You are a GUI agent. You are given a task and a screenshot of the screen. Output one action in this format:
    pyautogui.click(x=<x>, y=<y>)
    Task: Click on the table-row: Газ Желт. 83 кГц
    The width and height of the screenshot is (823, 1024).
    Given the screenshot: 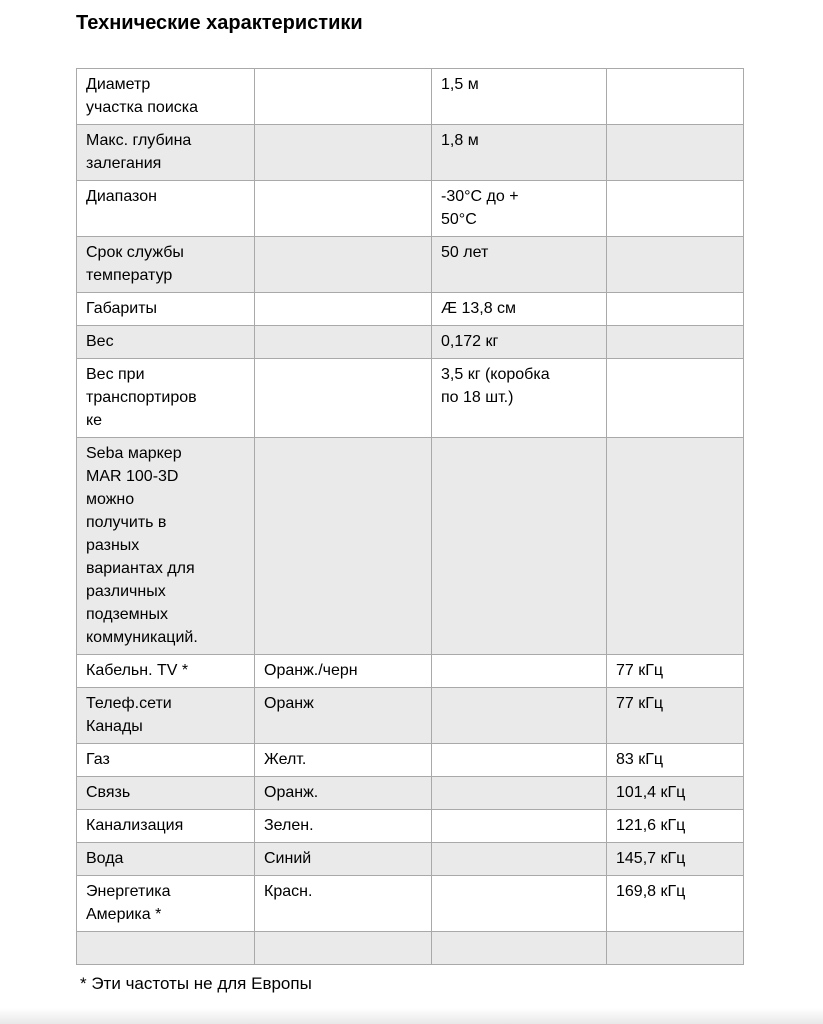 What is the action you would take?
    pyautogui.click(x=410, y=760)
    